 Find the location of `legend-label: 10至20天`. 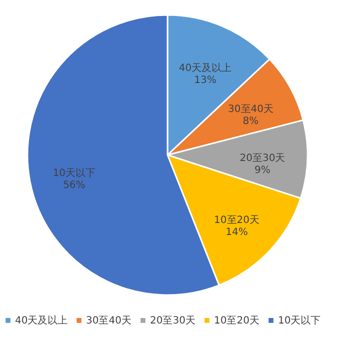

legend-label: 10至20天 is located at coordinates (237, 320).